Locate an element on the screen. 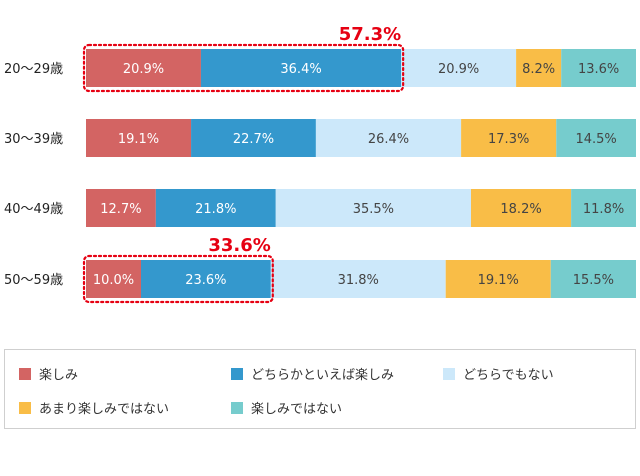 This screenshot has height=476, width=640. data-label: 17.3% is located at coordinates (508, 139).